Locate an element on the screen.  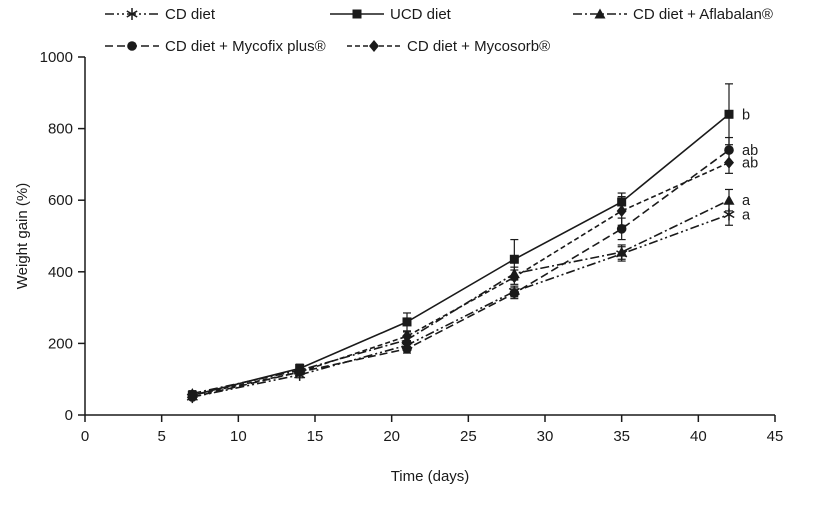
legend-label: CD diet is located at coordinates (190, 14).